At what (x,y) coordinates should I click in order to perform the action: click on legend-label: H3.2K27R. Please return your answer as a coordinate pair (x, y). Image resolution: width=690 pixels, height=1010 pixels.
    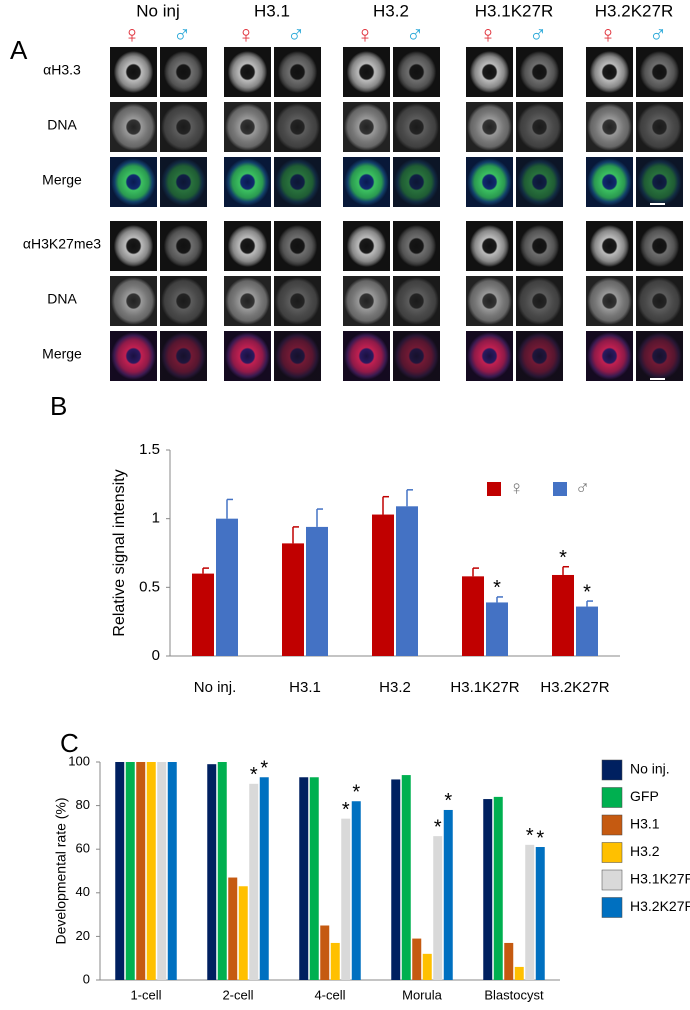
    Looking at the image, I should click on (660, 906).